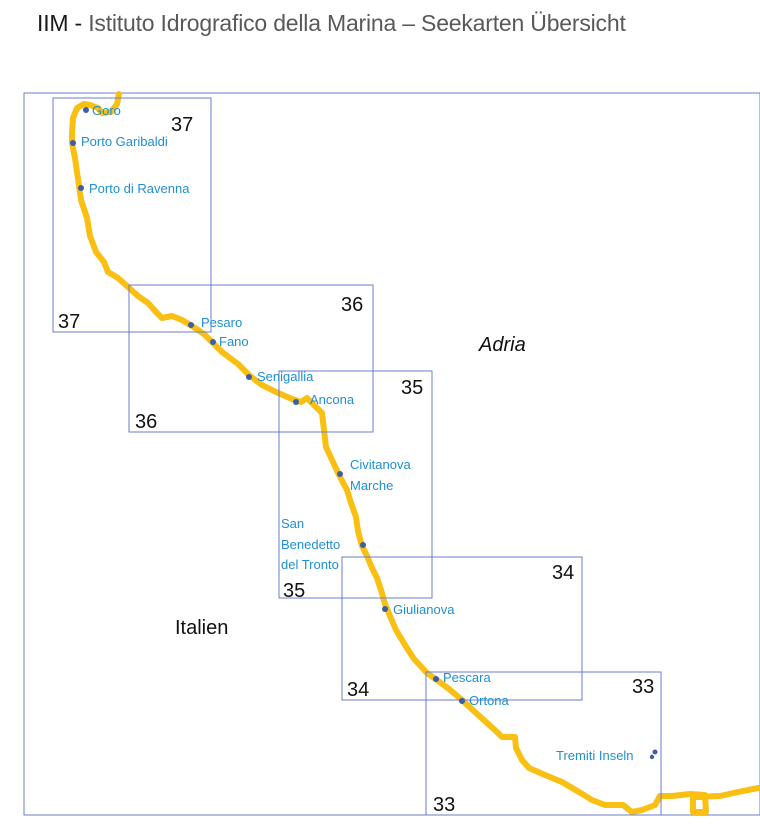  What do you see at coordinates (380, 464) in the screenshot?
I see `port-label-civitanova-line1: Civitanova` at bounding box center [380, 464].